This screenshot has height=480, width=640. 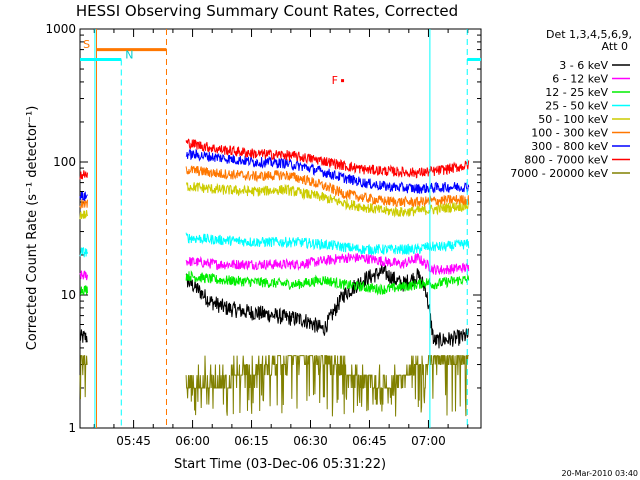 What do you see at coordinates (335, 80) in the screenshot?
I see `flare-marker: F` at bounding box center [335, 80].